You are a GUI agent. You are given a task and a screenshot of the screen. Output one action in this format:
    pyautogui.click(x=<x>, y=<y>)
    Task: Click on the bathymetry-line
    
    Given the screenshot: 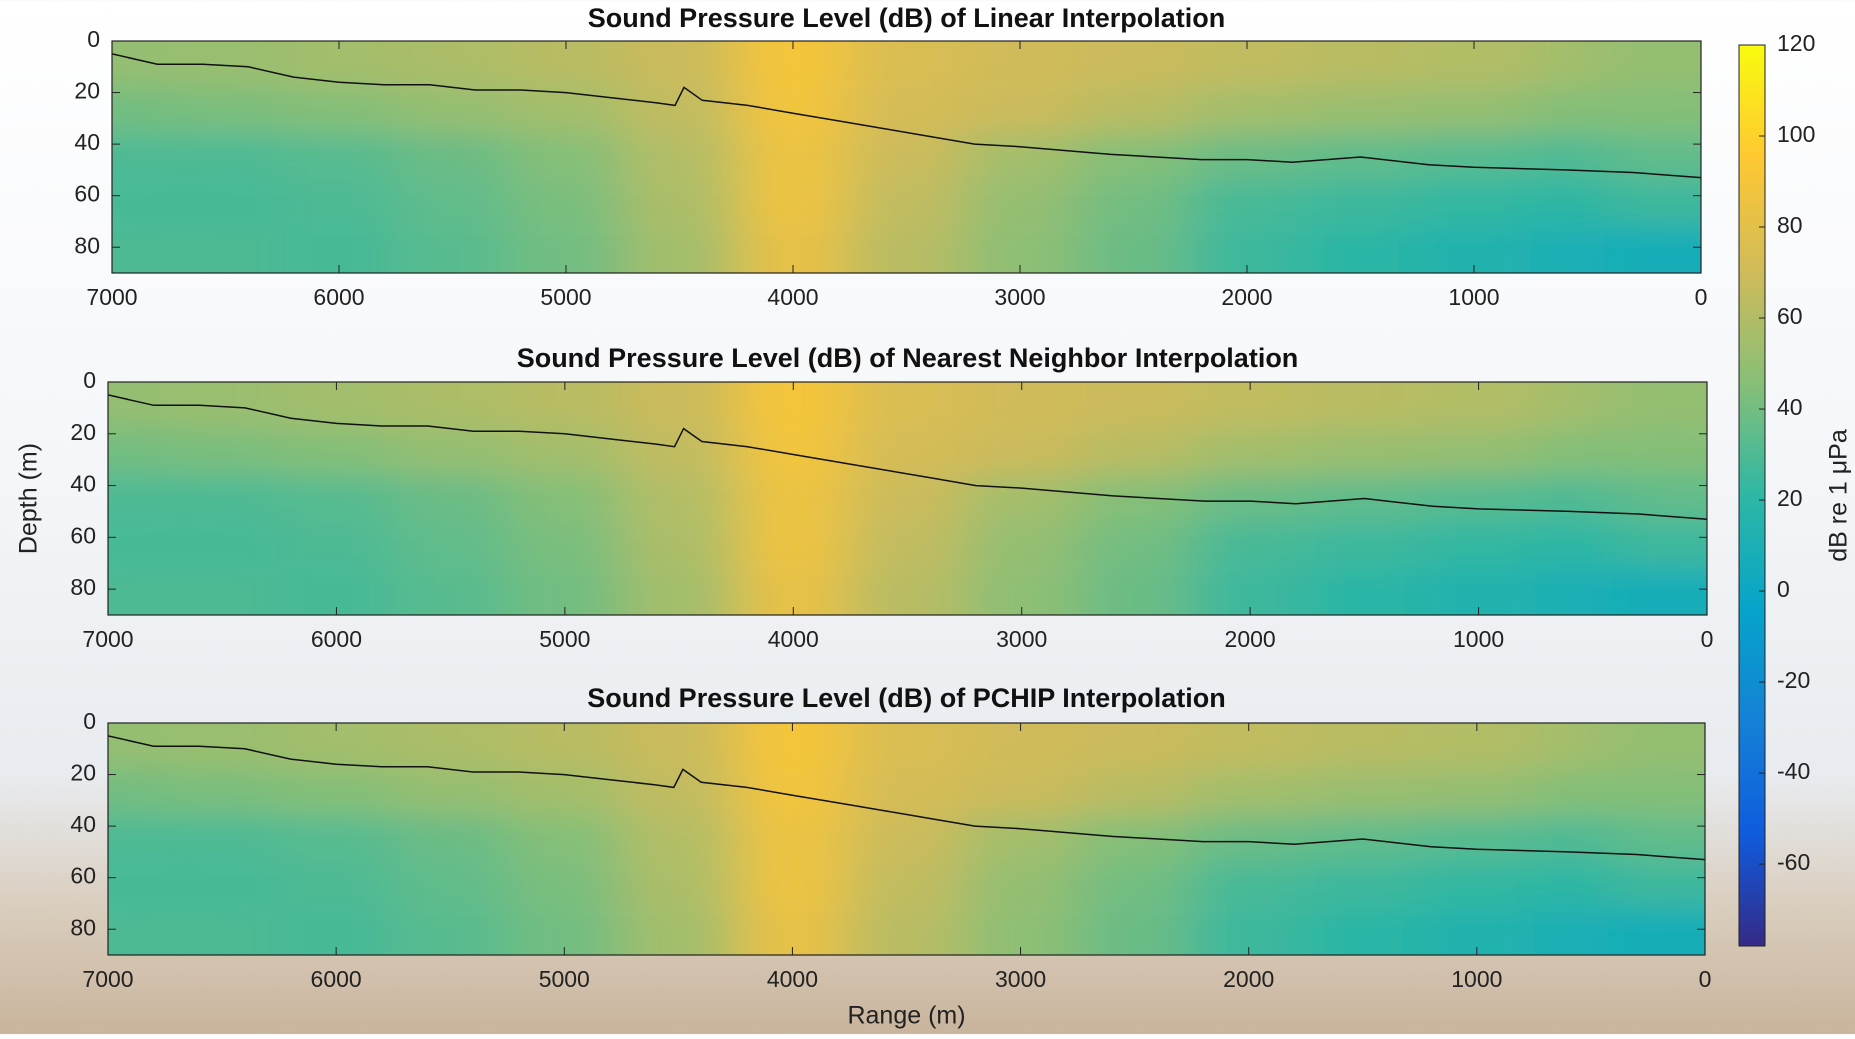 What is the action you would take?
    pyautogui.click(x=906, y=116)
    